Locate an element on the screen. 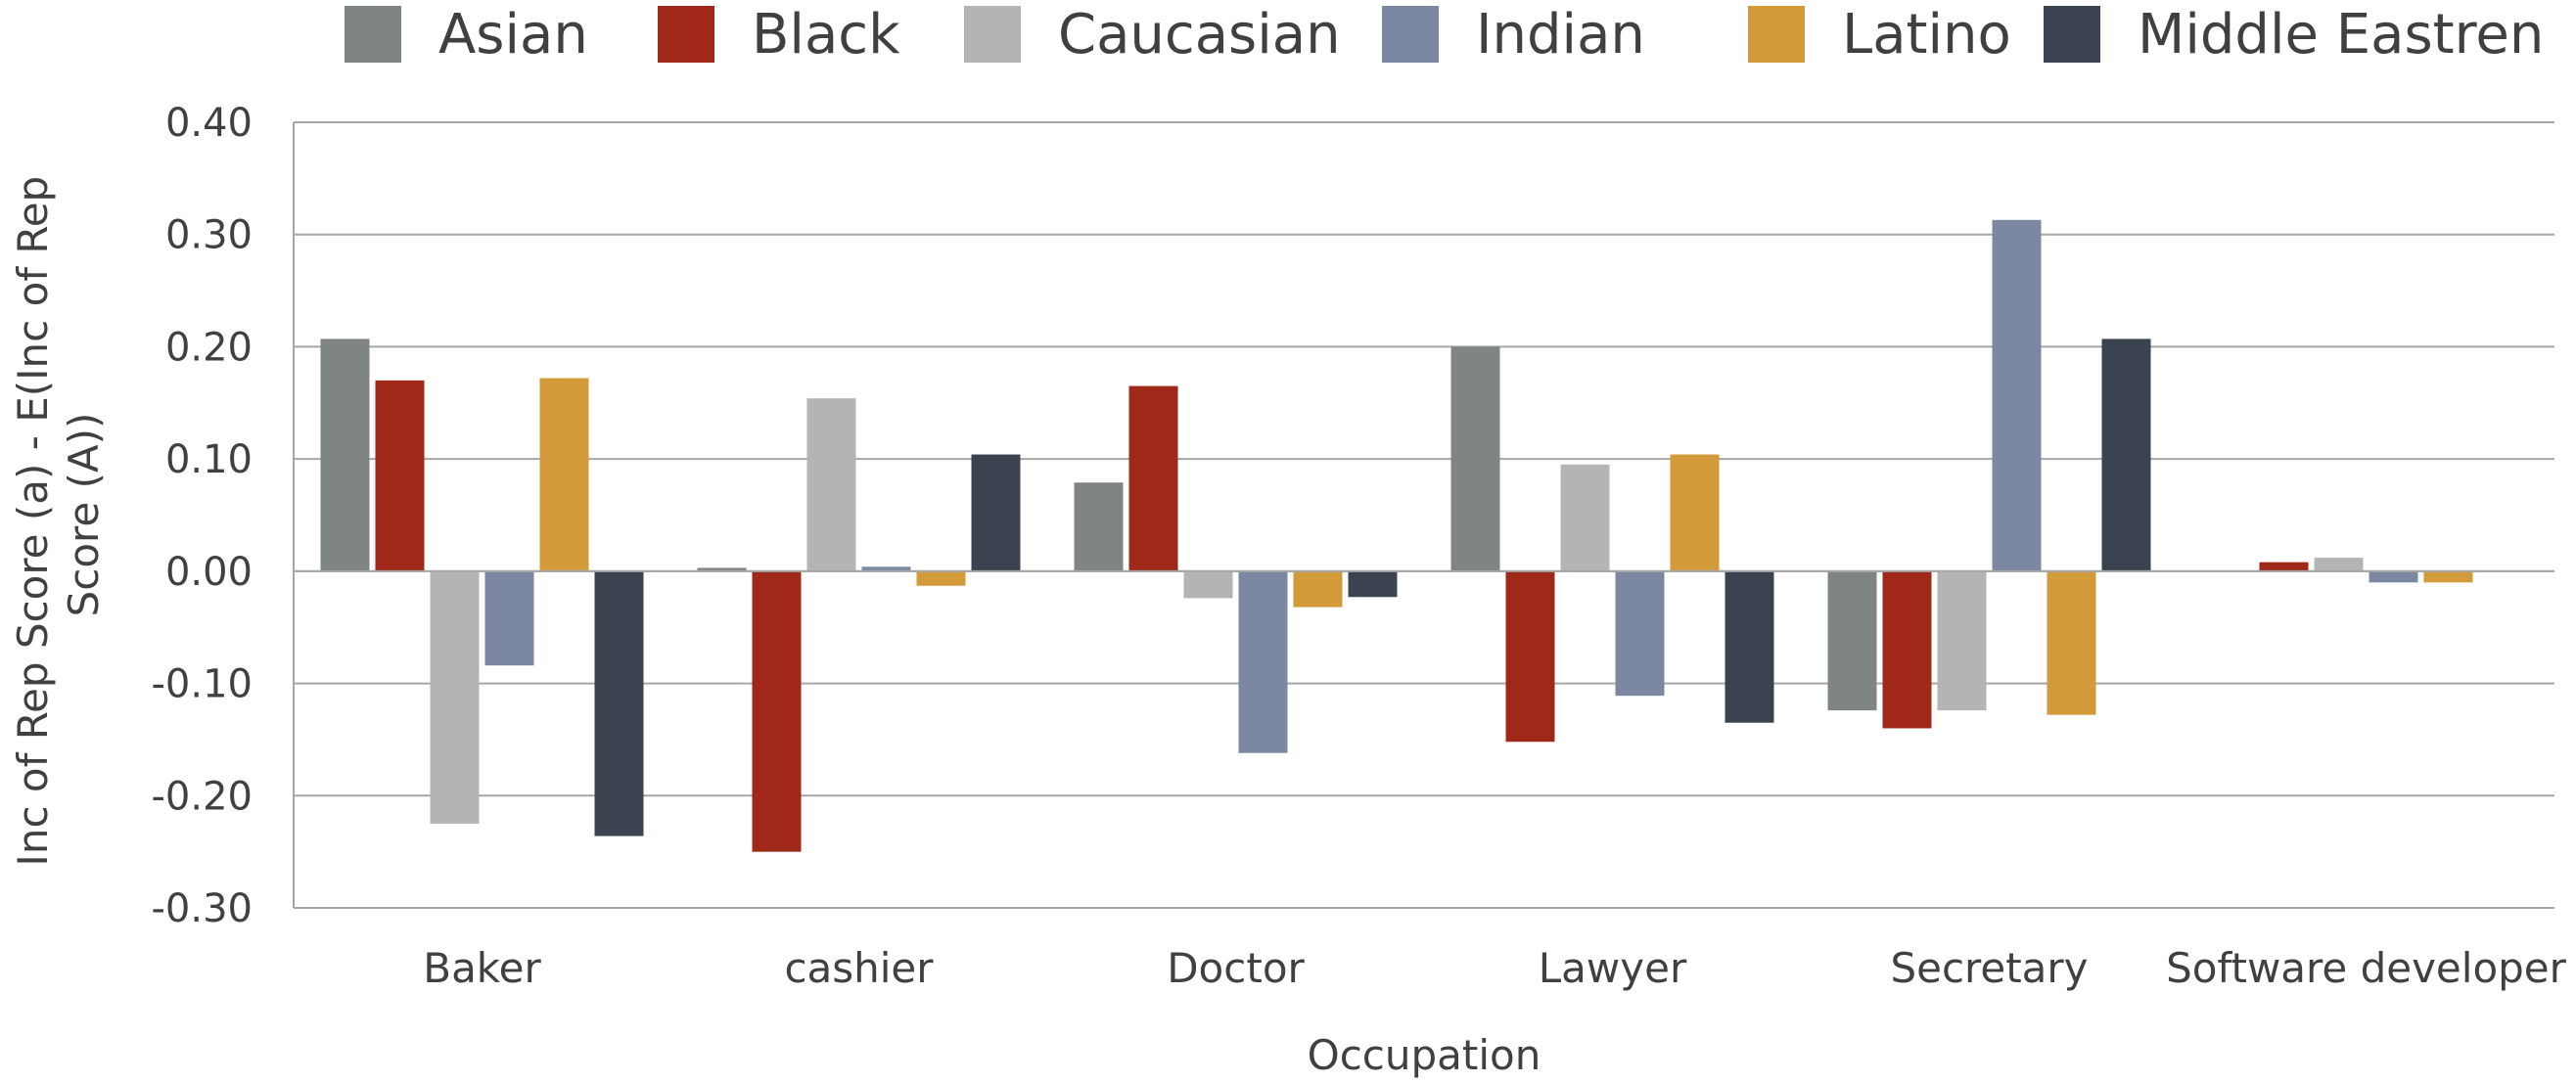  bar-middle-eastren-secretary is located at coordinates (2126, 454).